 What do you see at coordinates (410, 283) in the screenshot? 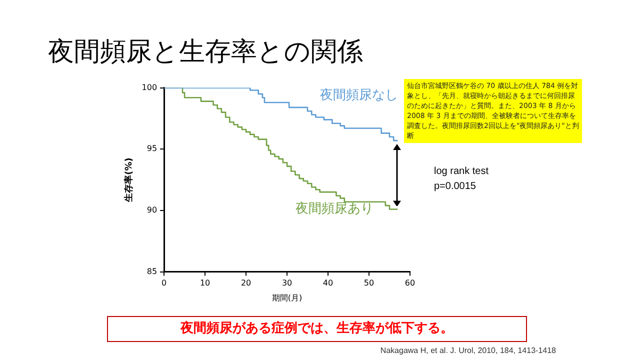
I see `x-tick-label: 60` at bounding box center [410, 283].